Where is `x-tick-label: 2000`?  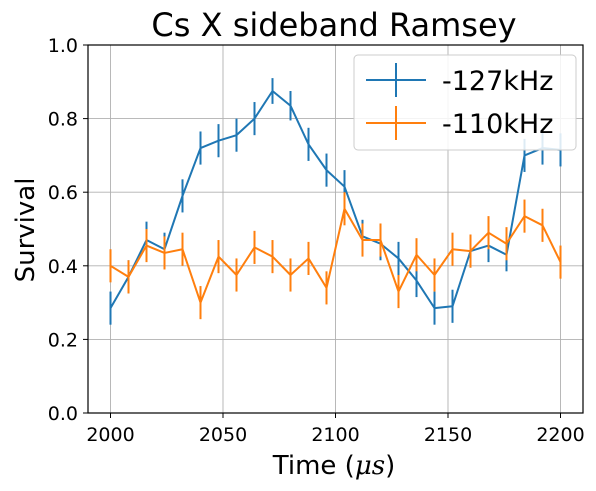 x-tick-label: 2000 is located at coordinates (110, 435).